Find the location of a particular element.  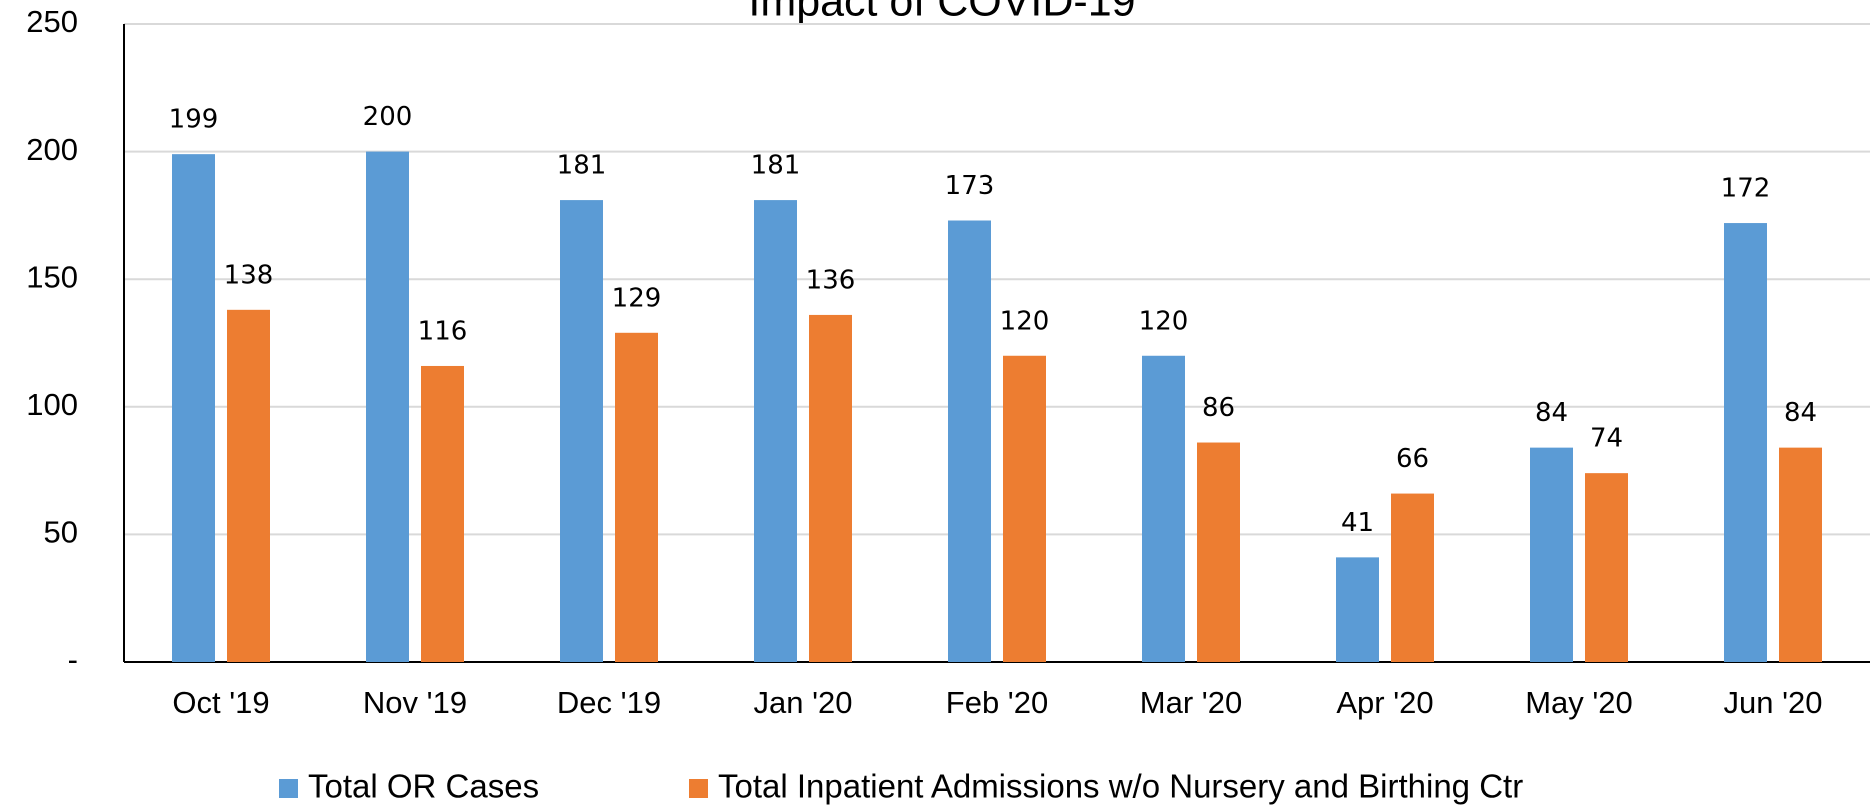

chart-title: Impact of COVID-19 is located at coordinates (941, 12).